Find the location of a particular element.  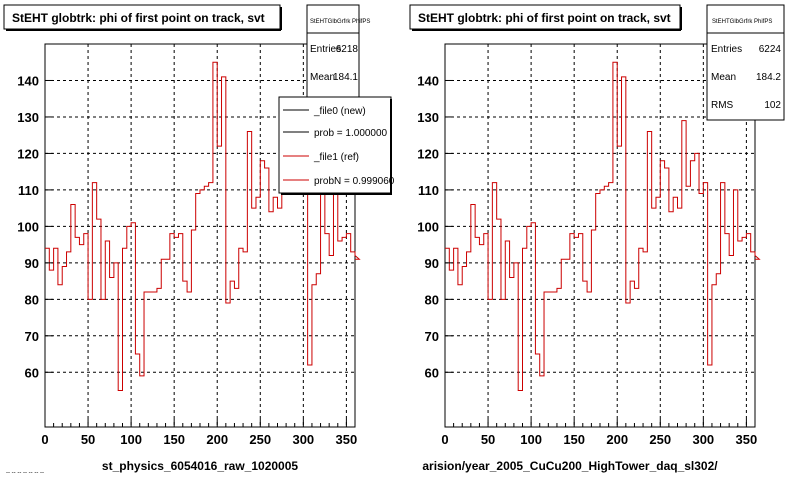

right-stats-entries-value: 6224 is located at coordinates (770, 49).